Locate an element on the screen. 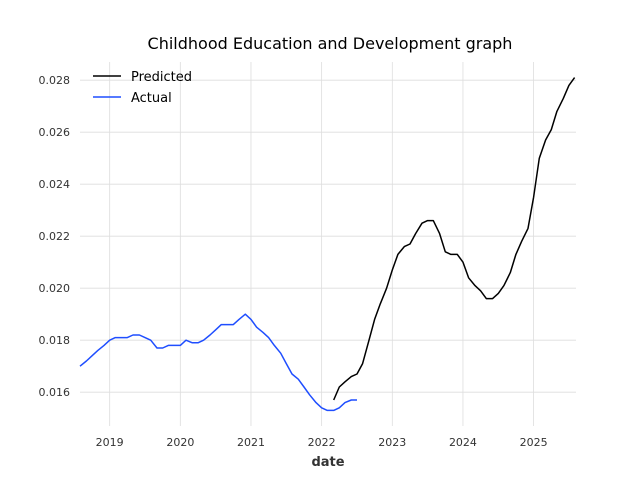  legend: Predicted Actual is located at coordinates (142, 88).